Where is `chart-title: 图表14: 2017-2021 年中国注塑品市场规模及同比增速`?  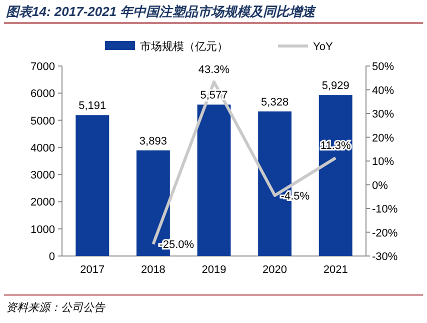
chart-title: 图表14: 2017-2021 年中国注塑品市场规模及同比增速 is located at coordinates (162, 11).